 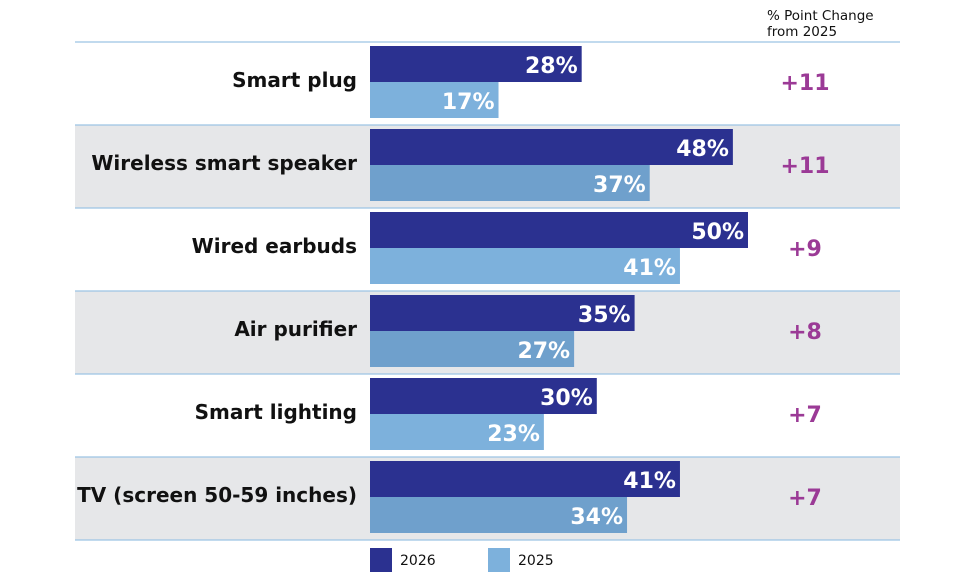 I want to click on change-header: % Point Change, so click(x=820, y=16).